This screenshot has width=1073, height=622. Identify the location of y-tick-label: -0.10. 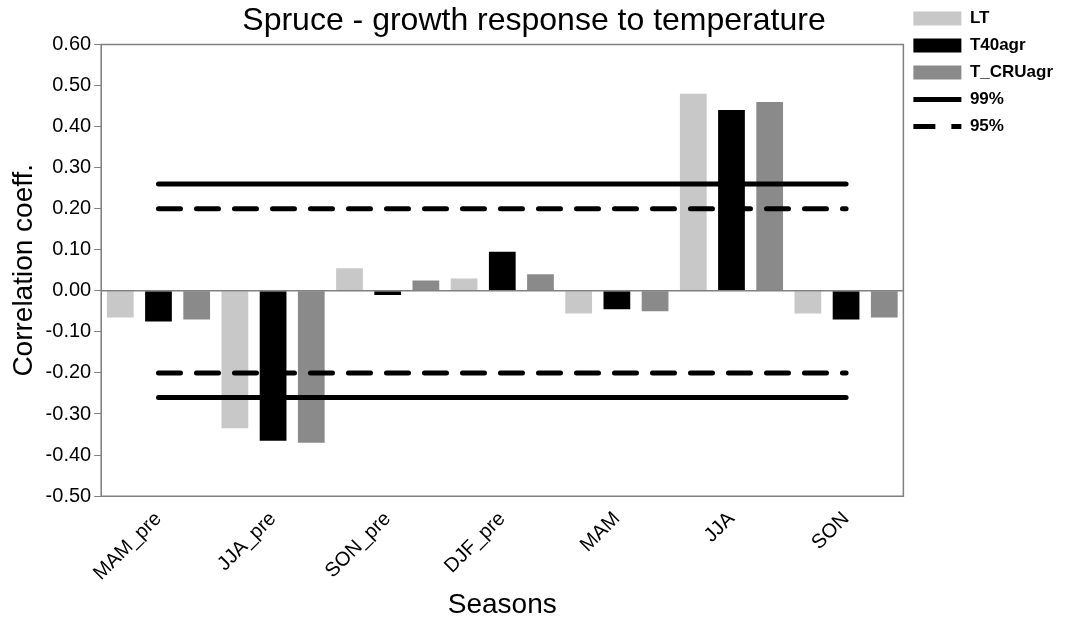
(68, 330).